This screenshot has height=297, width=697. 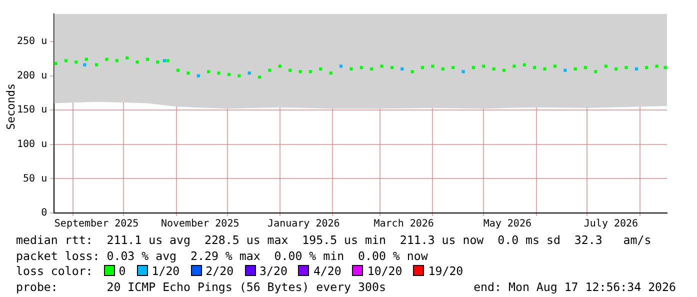 What do you see at coordinates (54, 271) in the screenshot?
I see `legend-title: loss color:` at bounding box center [54, 271].